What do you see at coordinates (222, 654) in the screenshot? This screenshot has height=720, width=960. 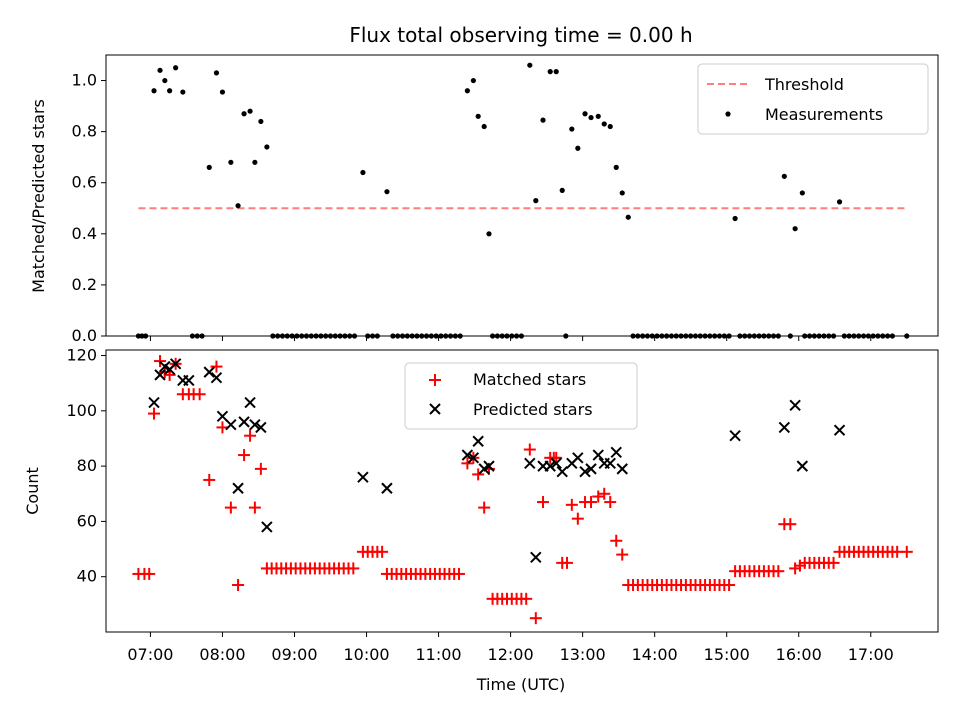 I see `bottom-xtick-label: 08:00` at bounding box center [222, 654].